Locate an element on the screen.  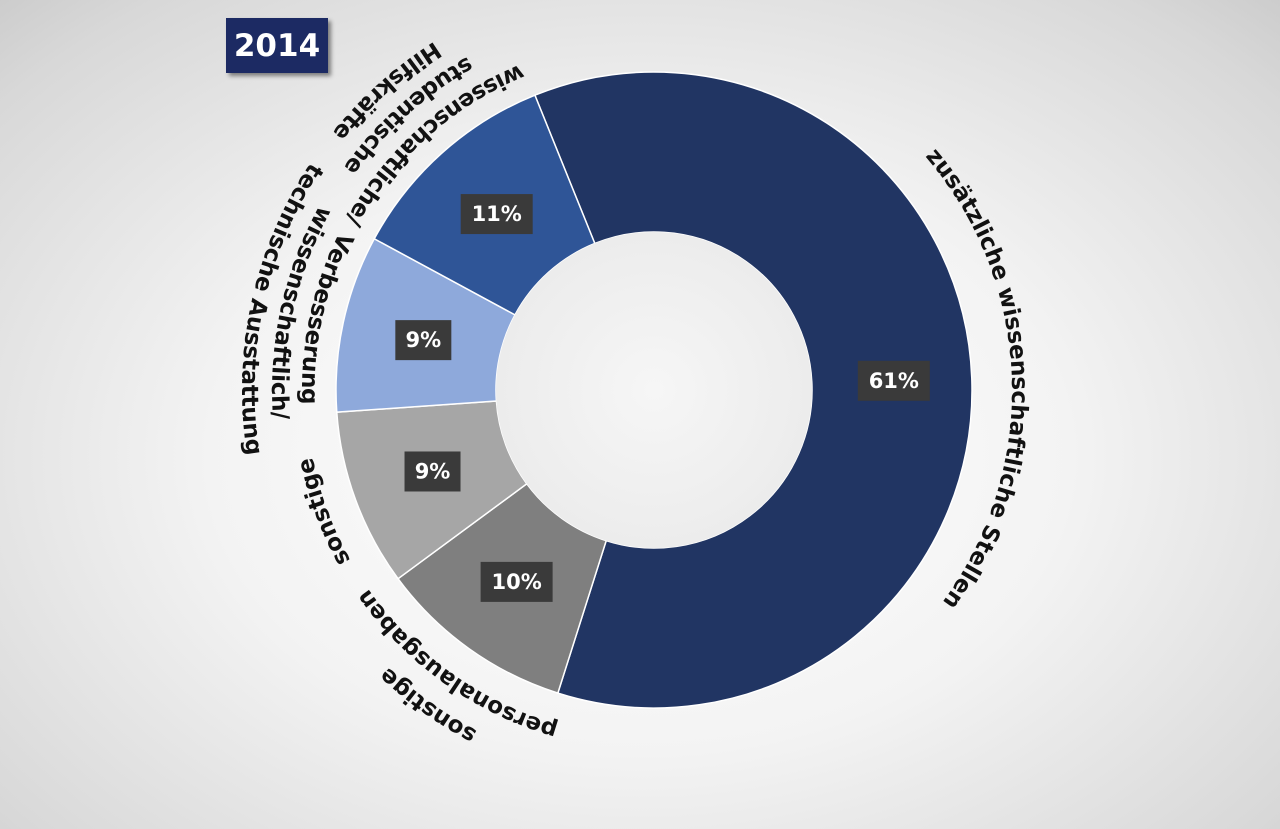
data-label-verbesserung-wissenschaftlich-technische-ausstattung: 9% is located at coordinates (423, 340).